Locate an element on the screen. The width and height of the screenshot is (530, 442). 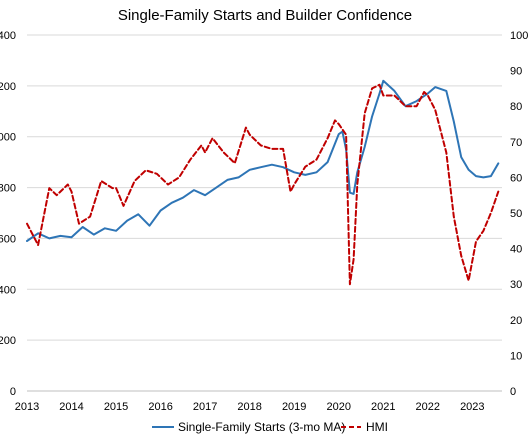
legend-label-starts: Single-Family Starts (3-mo MA) is located at coordinates (261, 427).